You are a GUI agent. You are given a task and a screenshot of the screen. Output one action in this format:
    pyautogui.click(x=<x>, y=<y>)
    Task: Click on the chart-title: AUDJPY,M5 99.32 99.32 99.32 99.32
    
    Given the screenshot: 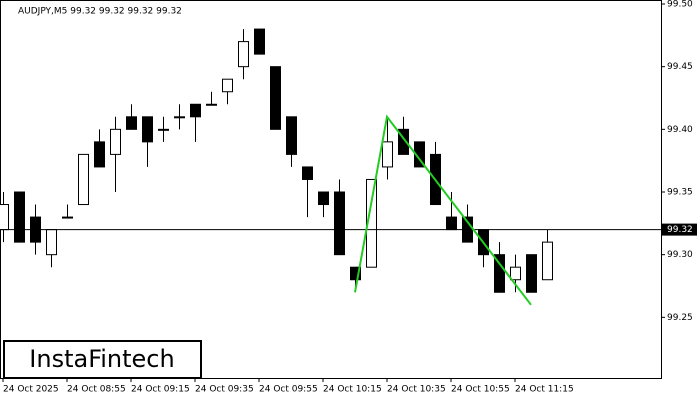 What is the action you would take?
    pyautogui.click(x=100, y=12)
    